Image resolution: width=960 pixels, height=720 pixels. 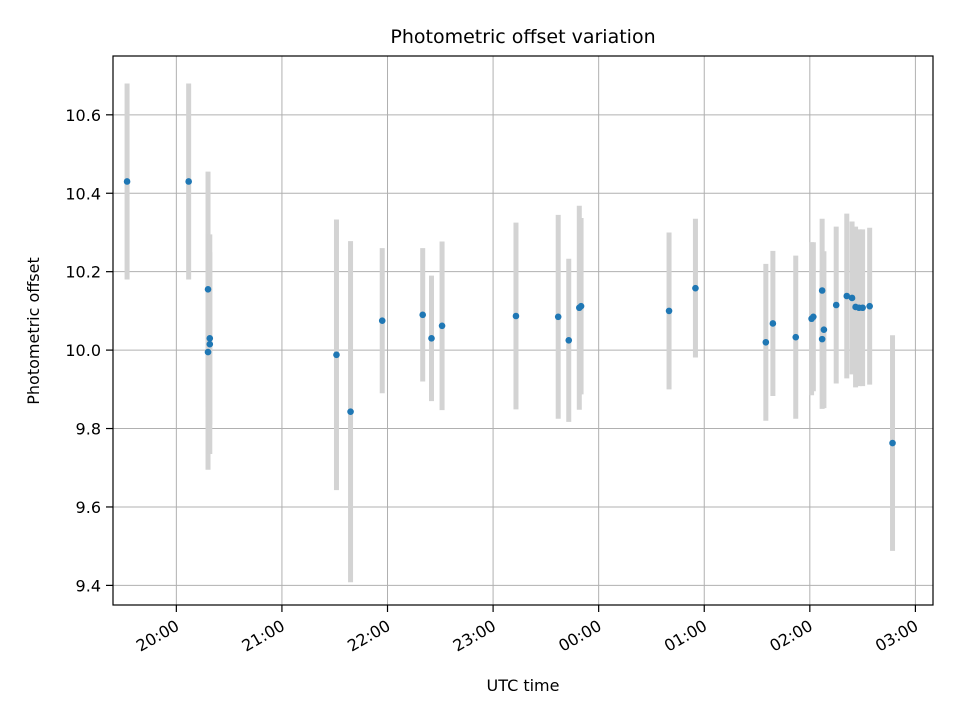 I want to click on y-axis: 9.4 9.6 9.8 10.0 10.2 10.4 10.6, so click(x=89, y=350).